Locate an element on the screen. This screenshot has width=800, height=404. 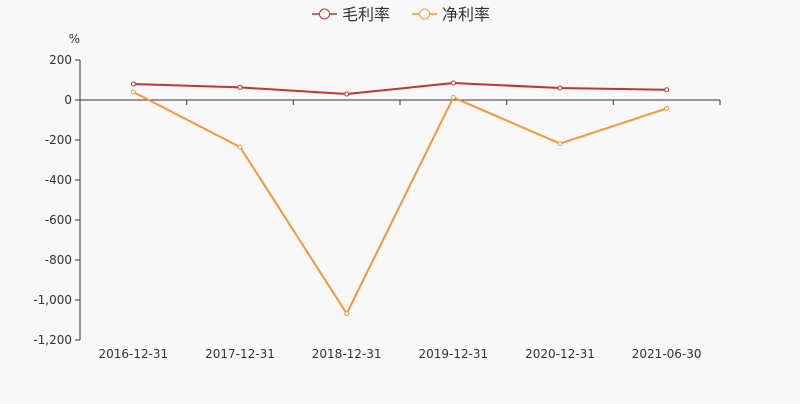
y-tick-label: -800 is located at coordinates (58, 260).